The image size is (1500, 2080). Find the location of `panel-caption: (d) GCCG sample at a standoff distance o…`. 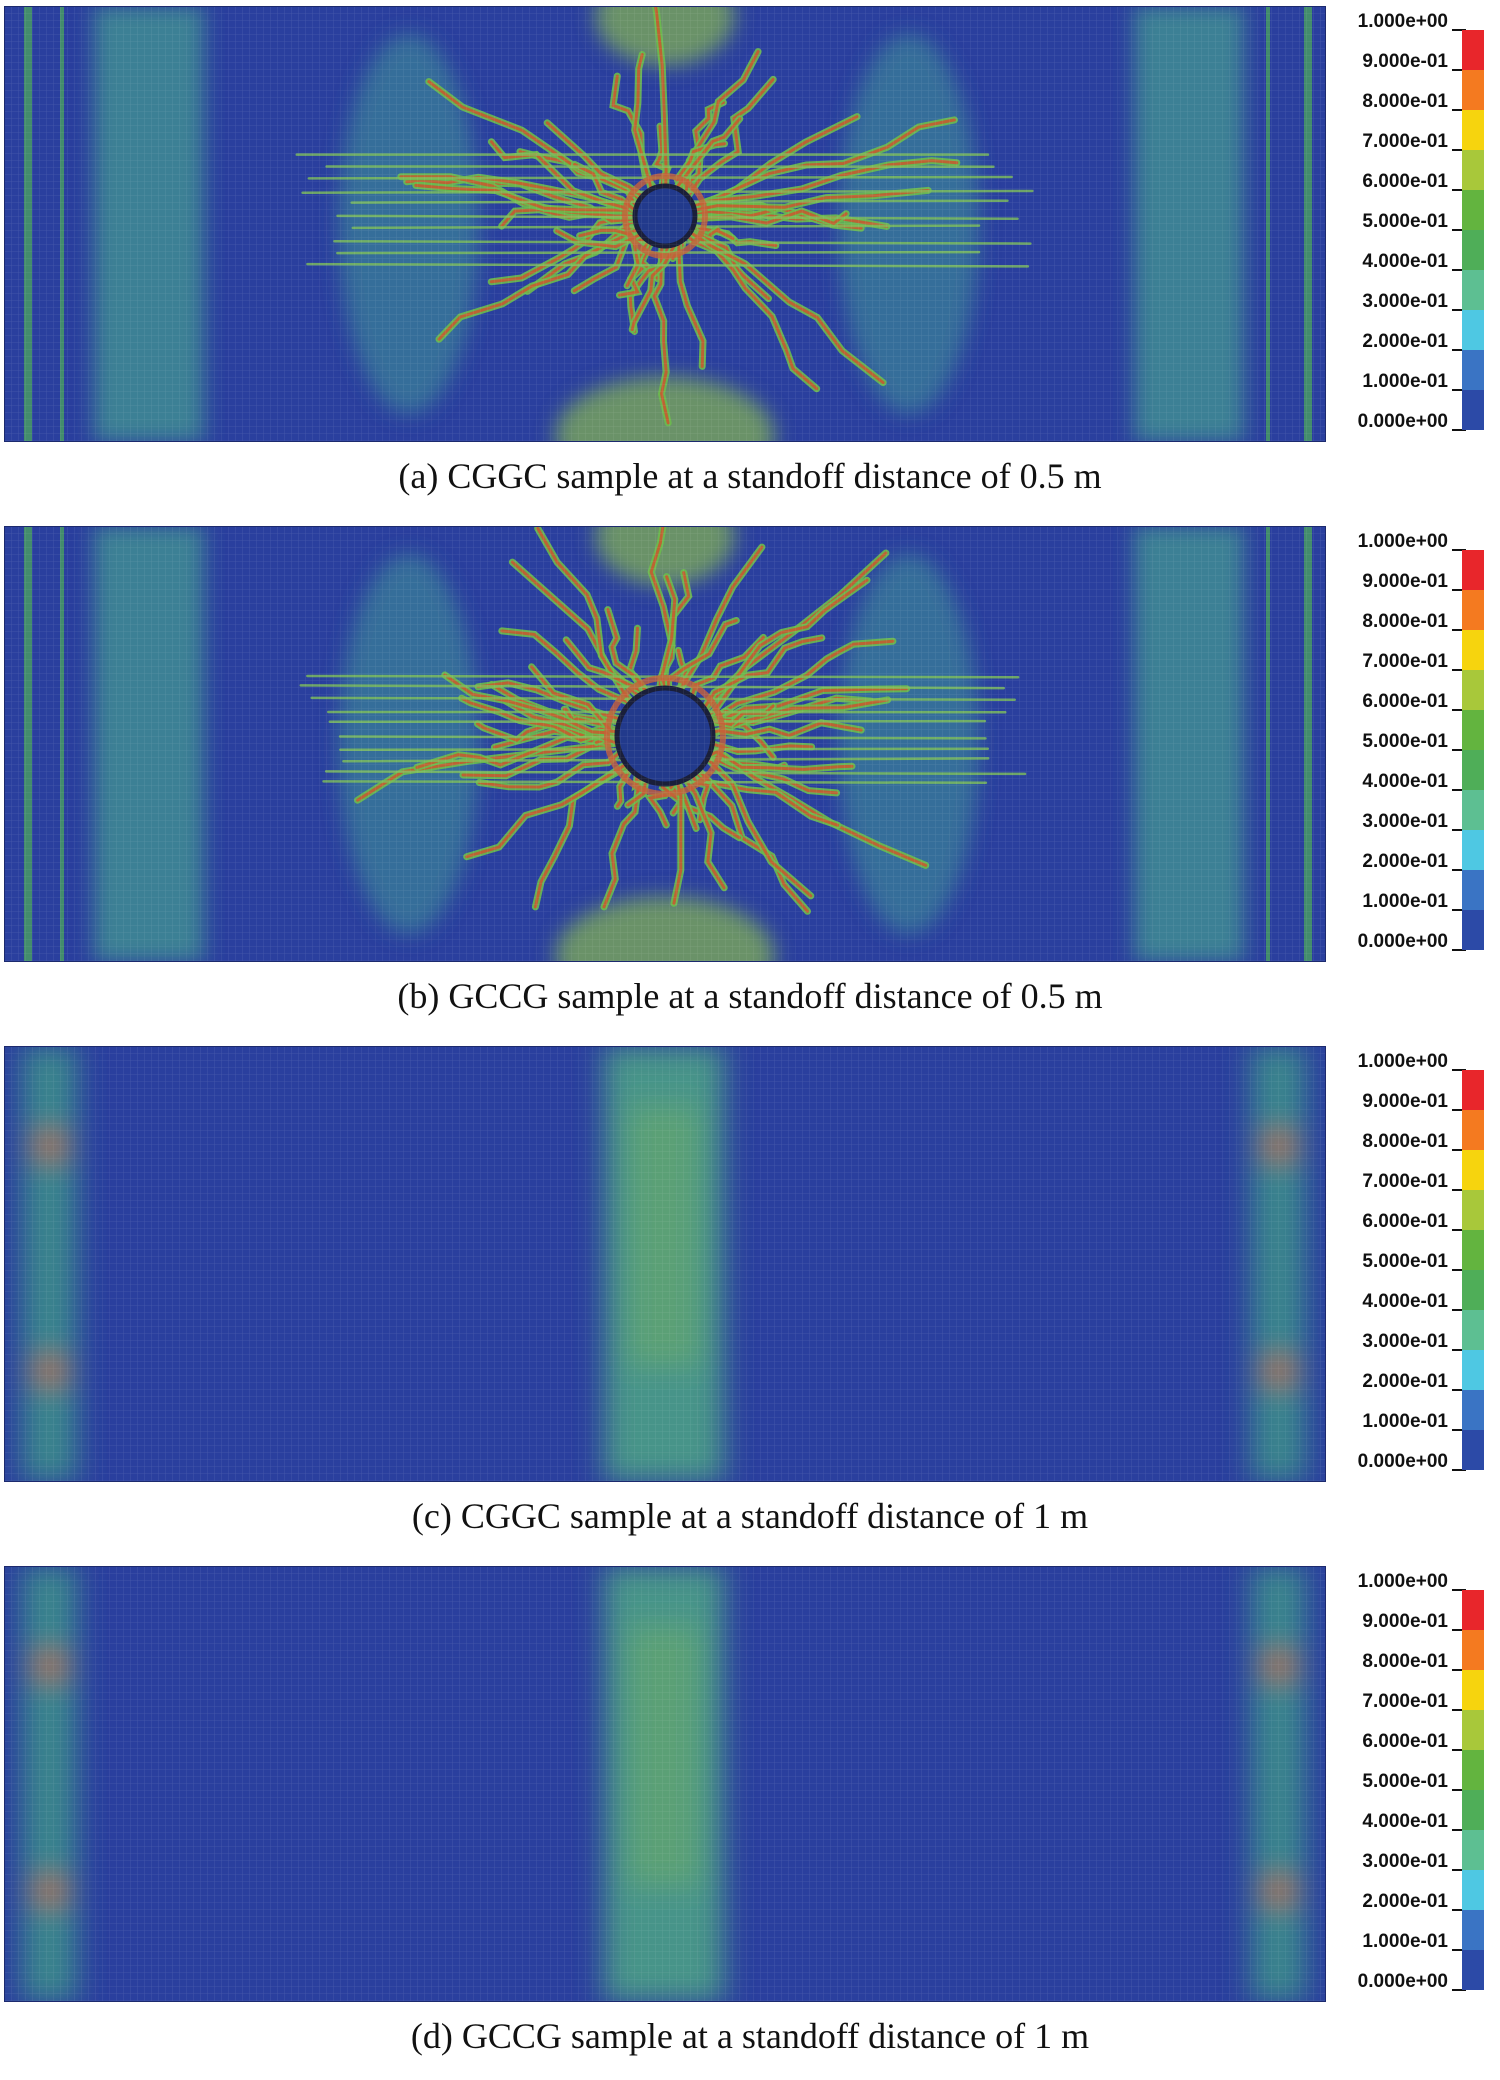

panel-caption: (d) GCCG sample at a standoff distance o… is located at coordinates (750, 2036).